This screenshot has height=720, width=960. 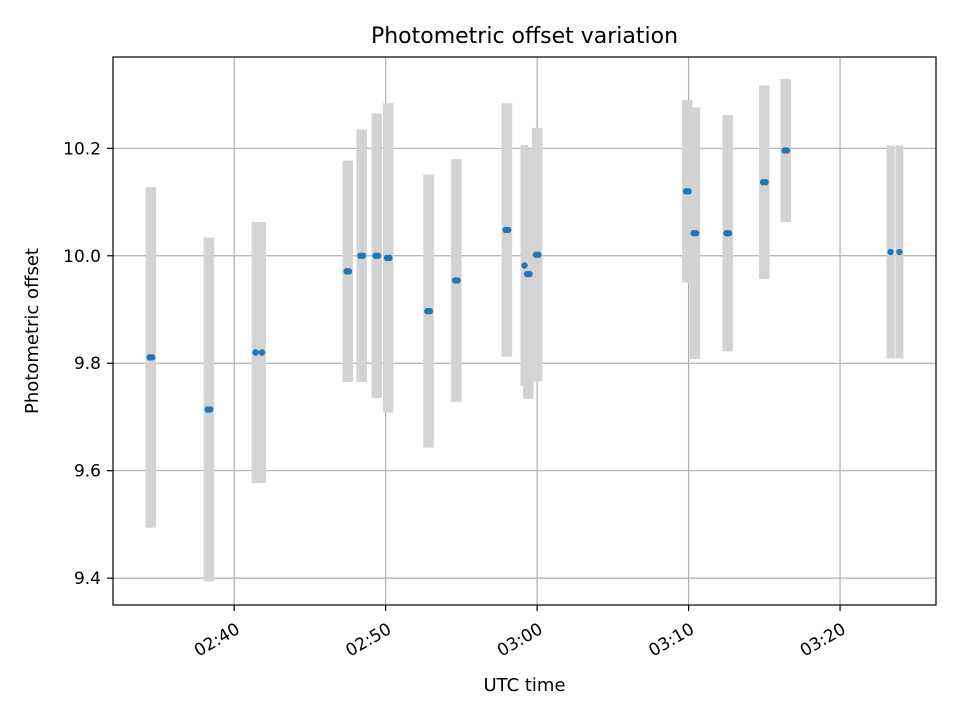 I want to click on y-tick-label: 9.4, so click(x=87, y=579).